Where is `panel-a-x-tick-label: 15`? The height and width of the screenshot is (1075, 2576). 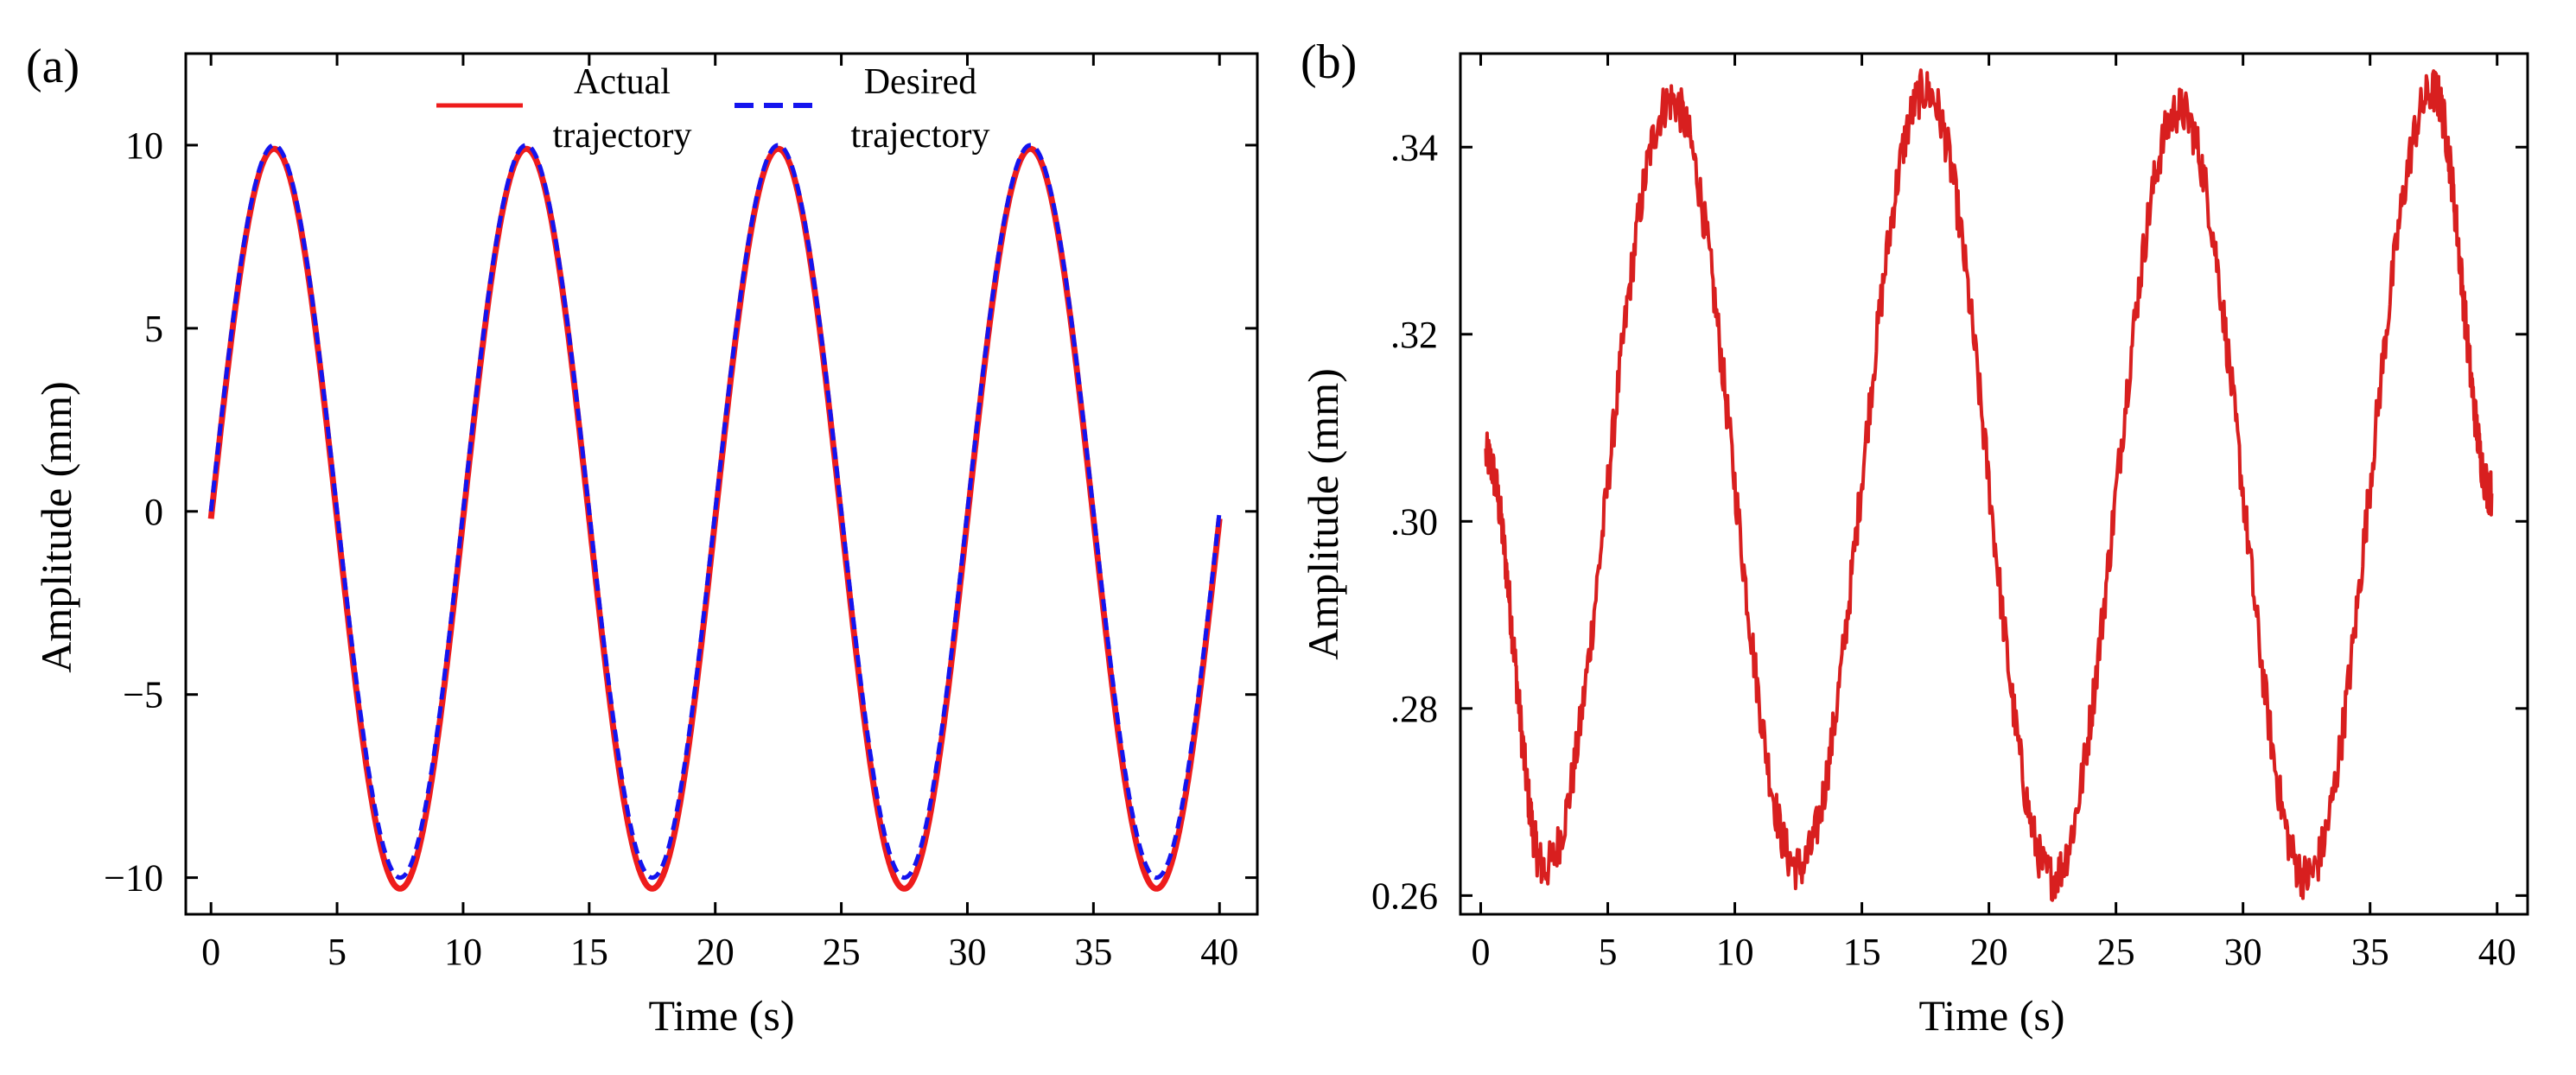 panel-a-x-tick-label: 15 is located at coordinates (589, 952).